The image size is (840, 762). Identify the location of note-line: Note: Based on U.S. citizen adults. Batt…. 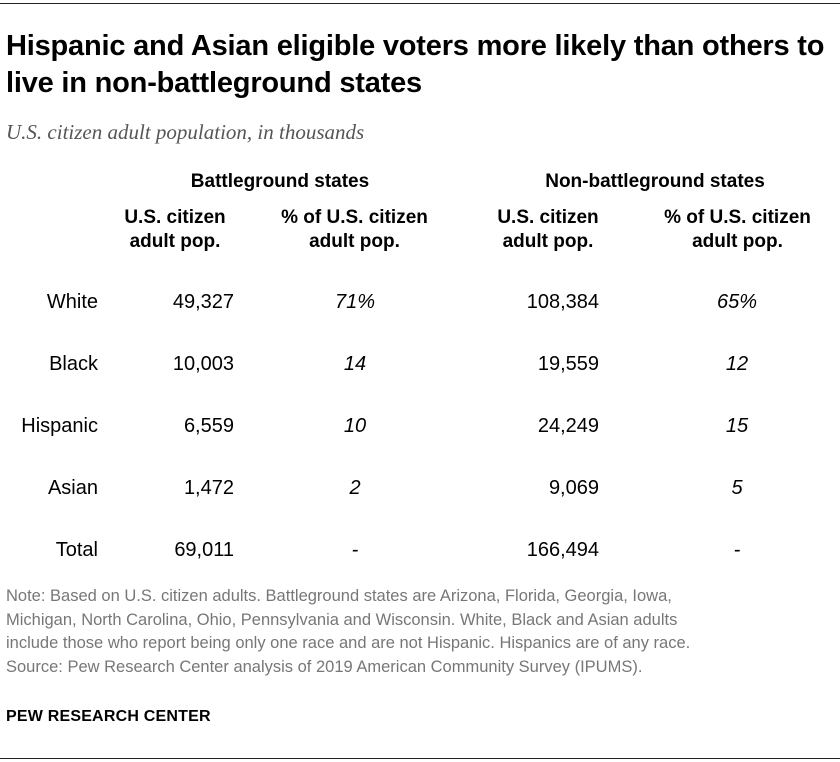
(339, 596).